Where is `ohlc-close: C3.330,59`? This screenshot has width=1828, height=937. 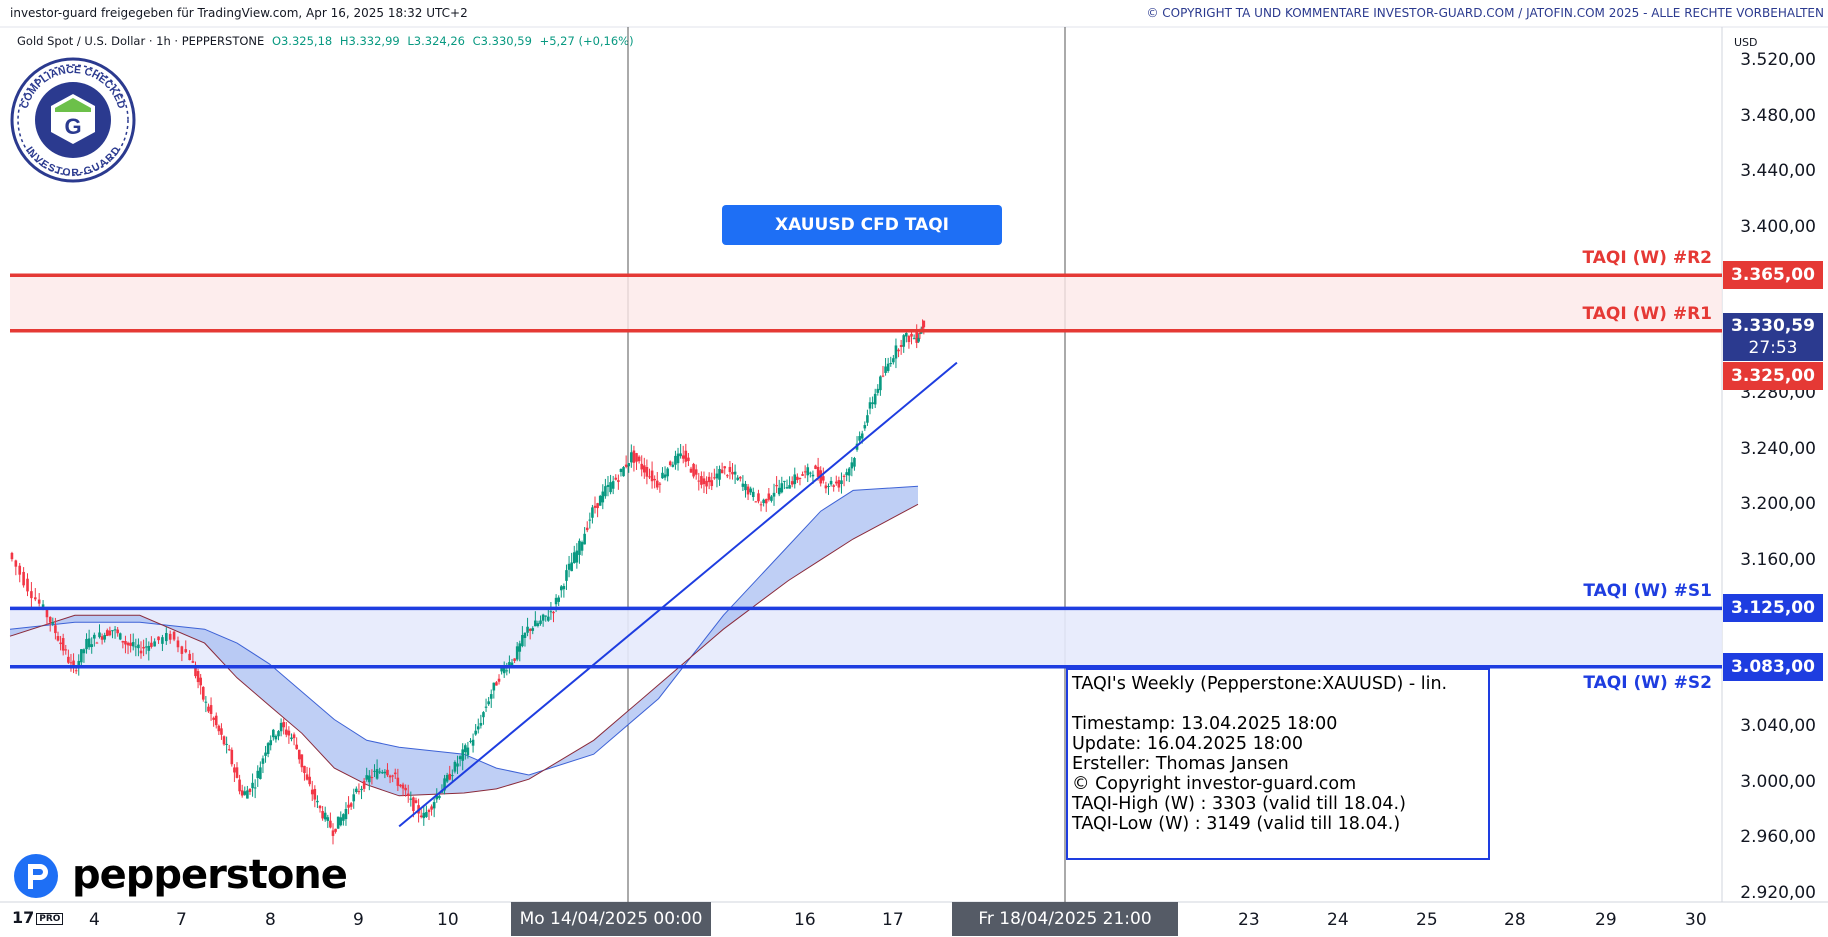
ohlc-close: C3.330,59 is located at coordinates (502, 41).